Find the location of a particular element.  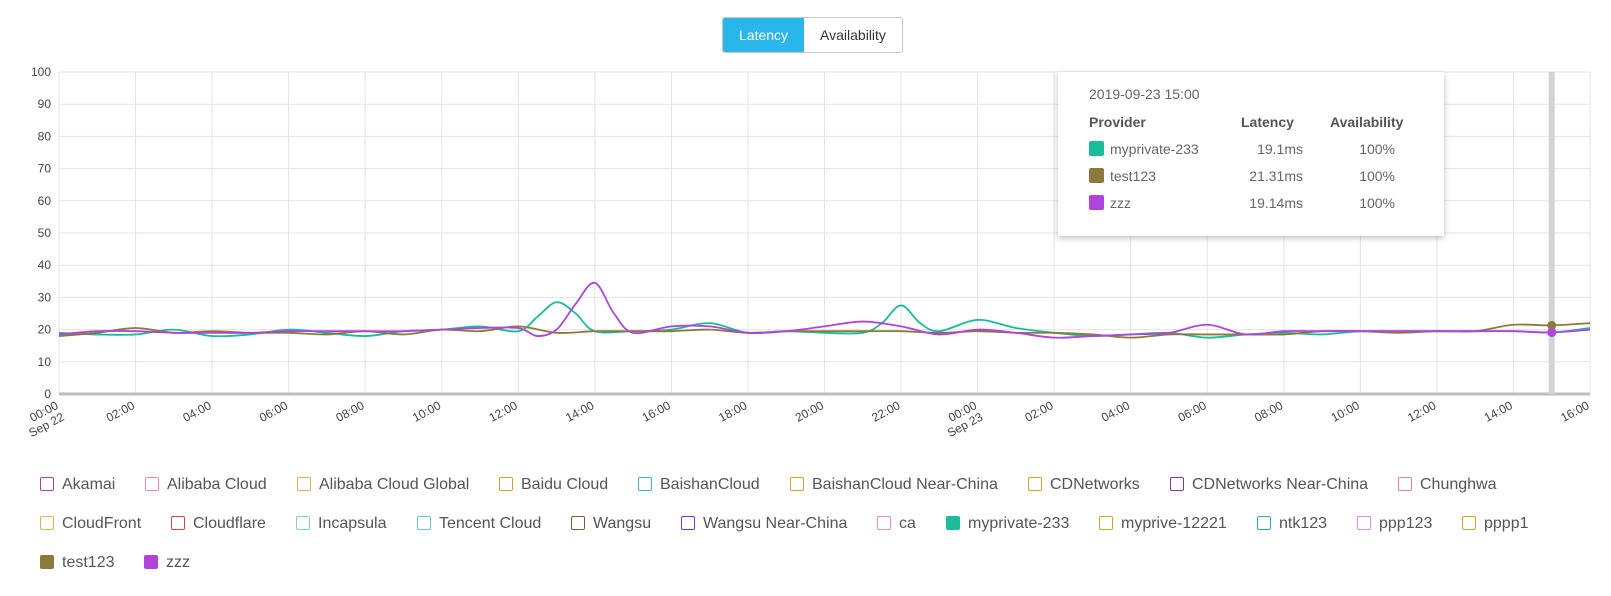

legend-label: CDNetworks is located at coordinates (1095, 484).